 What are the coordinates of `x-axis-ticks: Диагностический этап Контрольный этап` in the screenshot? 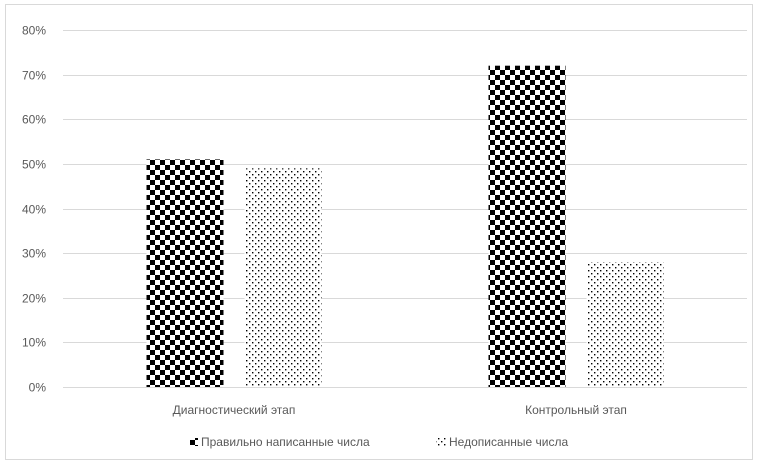 It's located at (400, 410).